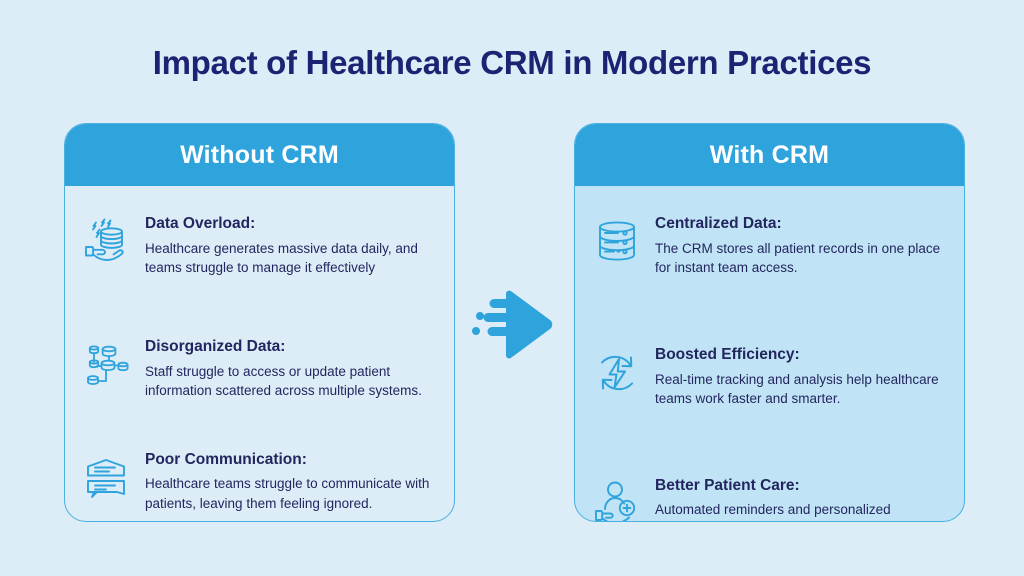 This screenshot has height=576, width=1024. I want to click on speech-bubbles-icon, so click(107, 478).